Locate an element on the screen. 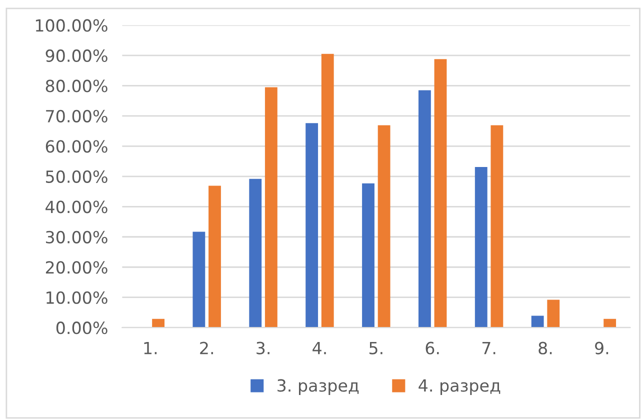 The width and height of the screenshot is (643, 420). y-tick-label: 30.00% is located at coordinates (77, 237).